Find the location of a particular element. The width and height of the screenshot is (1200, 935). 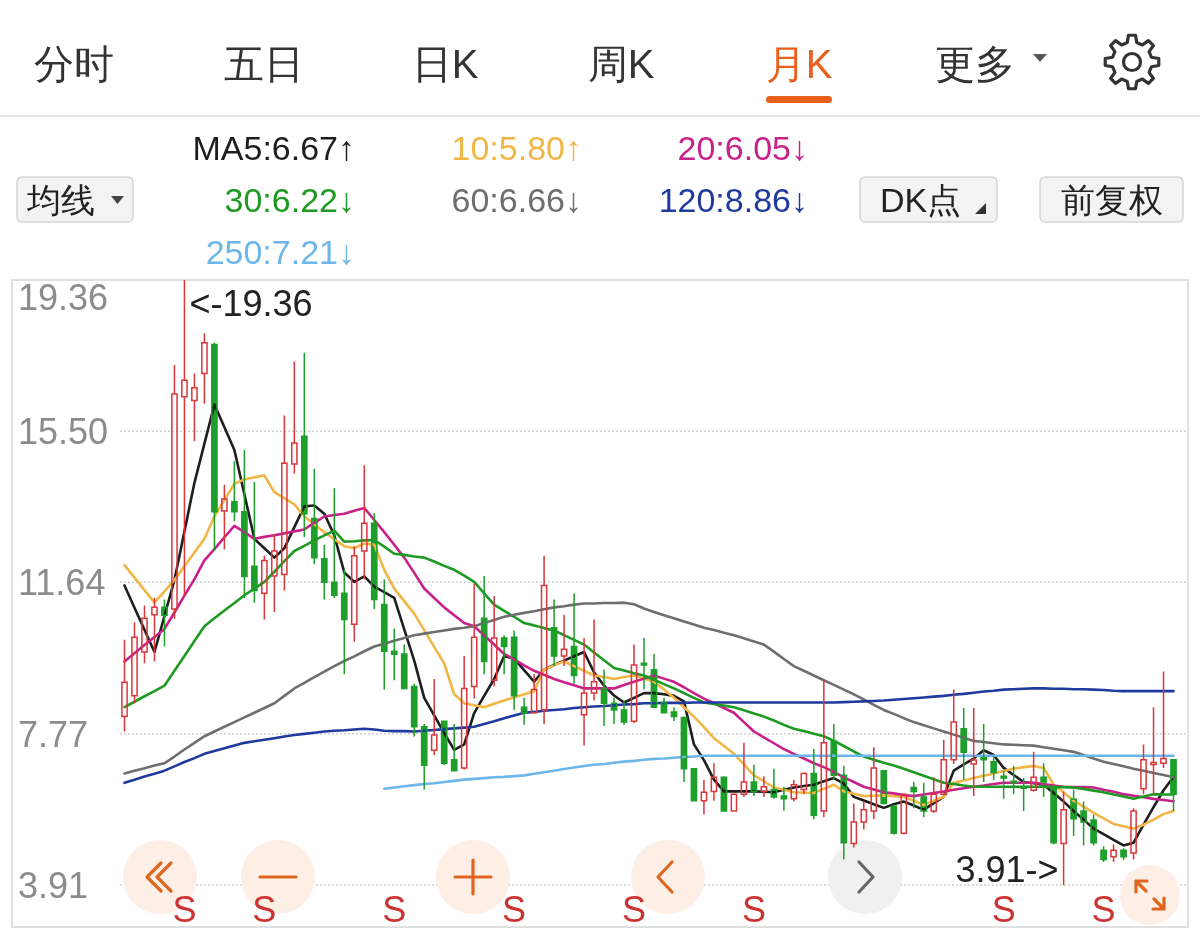

y-tick-label: 19.36 is located at coordinates (63, 297).